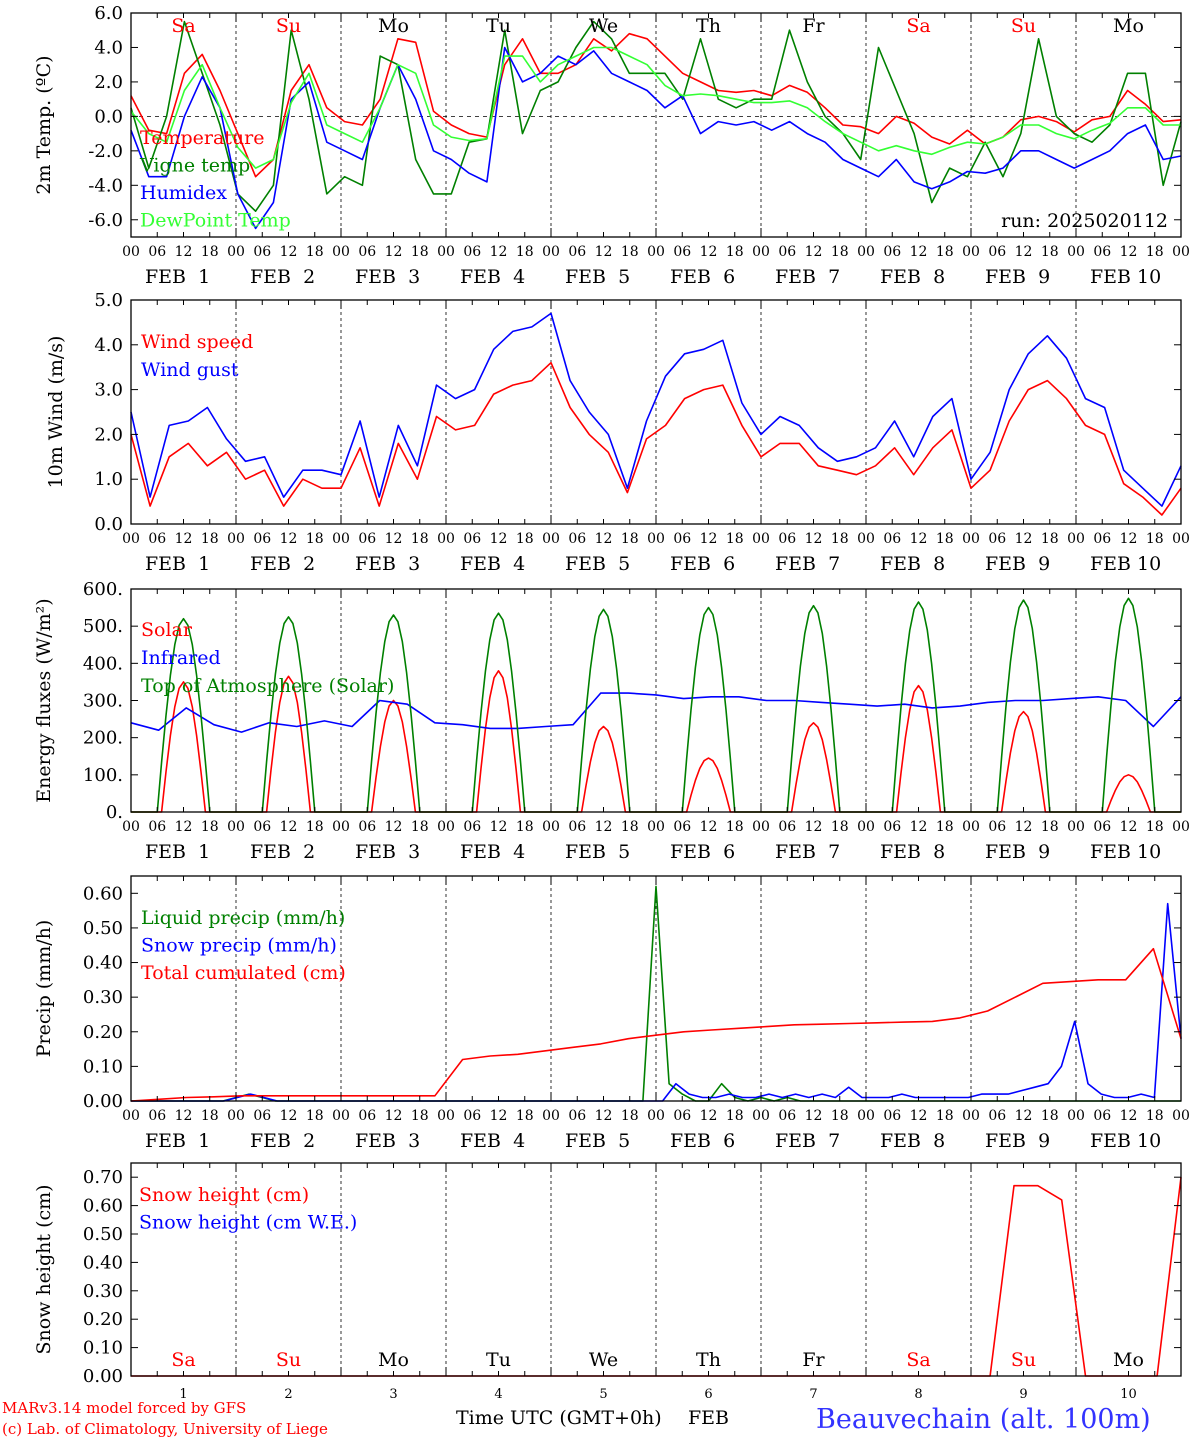  Describe the element at coordinates (807, 852) in the screenshot. I see `date-label: FEB 7` at that location.